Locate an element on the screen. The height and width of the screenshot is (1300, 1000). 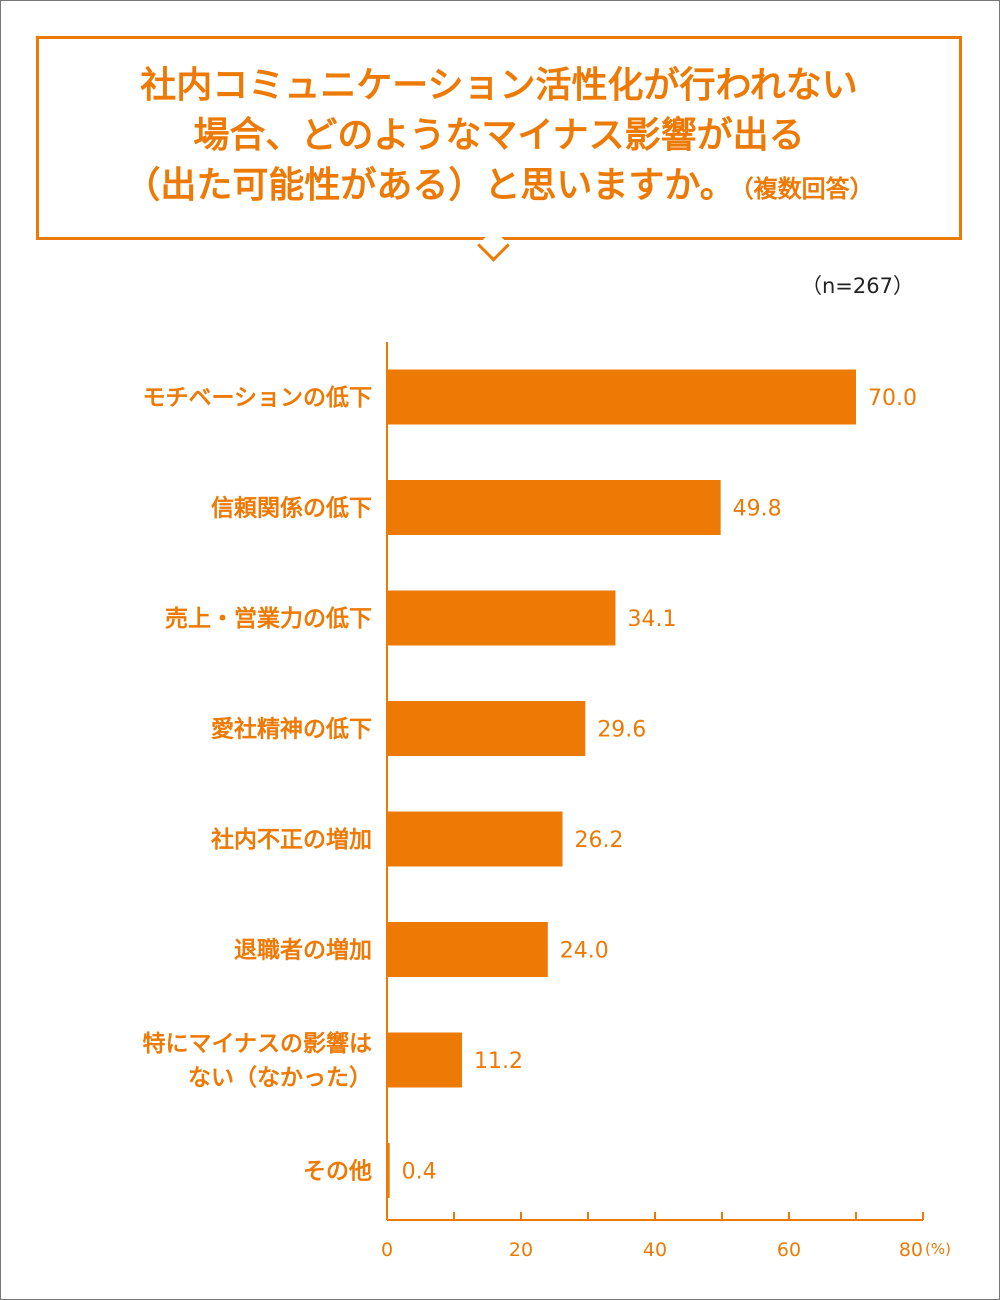
title-line-3-wrap: （出た可能性がある）と思いますか。 （複数回答） is located at coordinates (499, 187).